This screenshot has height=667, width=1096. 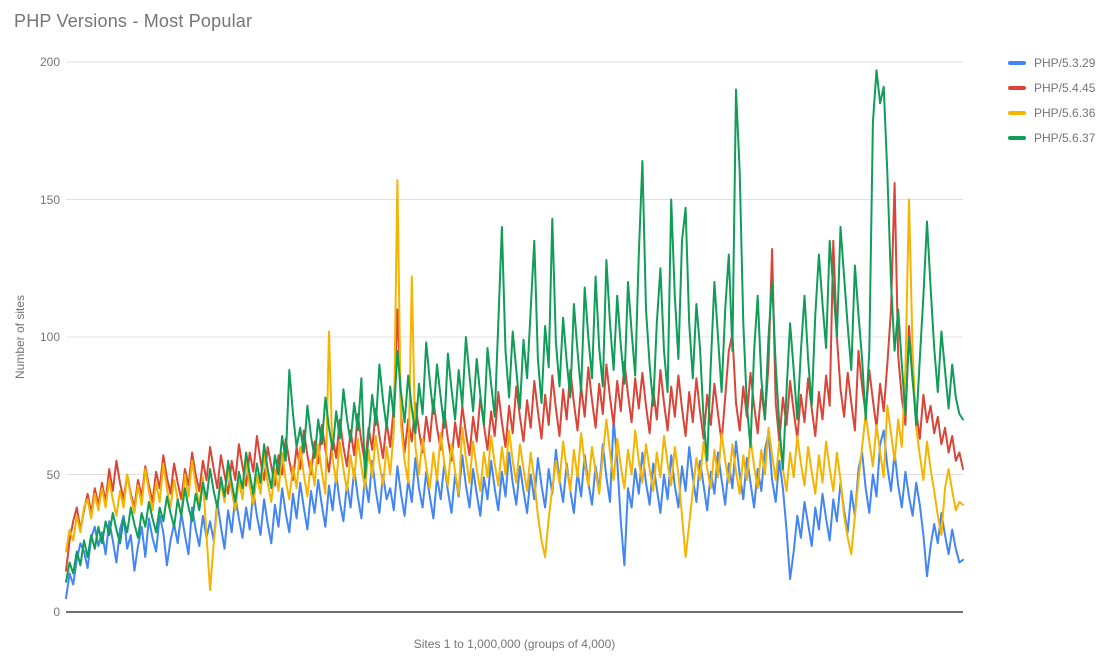 What do you see at coordinates (1065, 112) in the screenshot?
I see `legend-label: PHP/5.6.36` at bounding box center [1065, 112].